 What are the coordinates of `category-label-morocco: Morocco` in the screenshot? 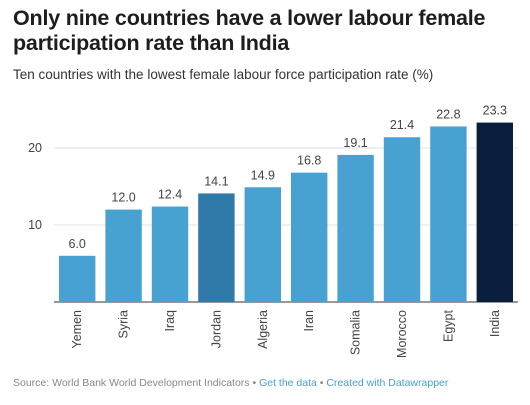 It's located at (402, 334).